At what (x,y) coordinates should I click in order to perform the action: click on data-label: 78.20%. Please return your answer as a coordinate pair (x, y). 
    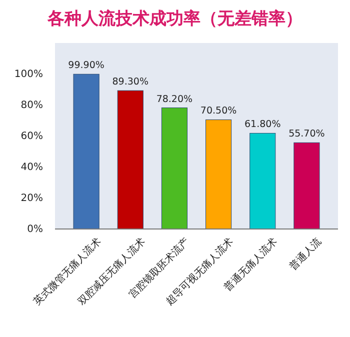
    Looking at the image, I should click on (174, 99).